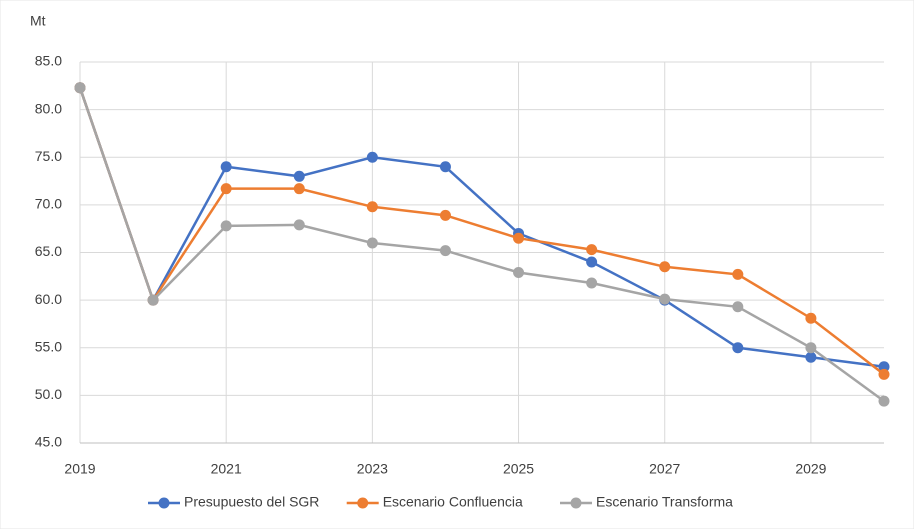 The height and width of the screenshot is (529, 914). Describe the element at coordinates (48, 61) in the screenshot. I see `y-tick-label: 85.0` at that location.